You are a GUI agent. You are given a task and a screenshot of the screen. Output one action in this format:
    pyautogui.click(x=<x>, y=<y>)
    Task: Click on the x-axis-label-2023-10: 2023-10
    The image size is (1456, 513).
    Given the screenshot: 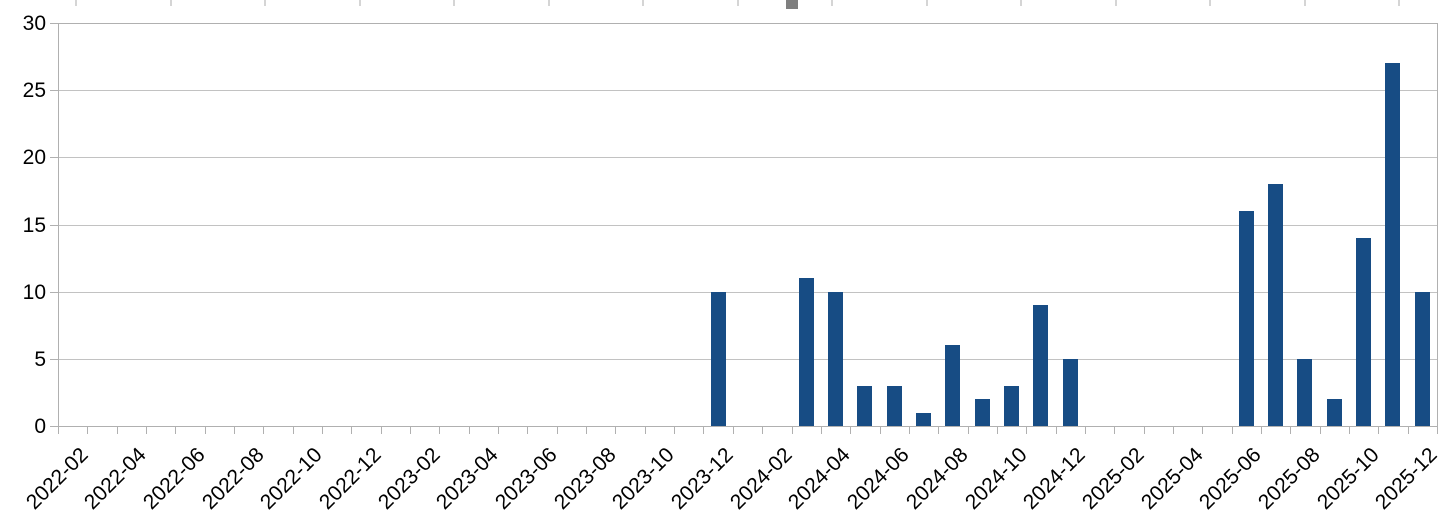 What is the action you would take?
    pyautogui.click(x=644, y=478)
    